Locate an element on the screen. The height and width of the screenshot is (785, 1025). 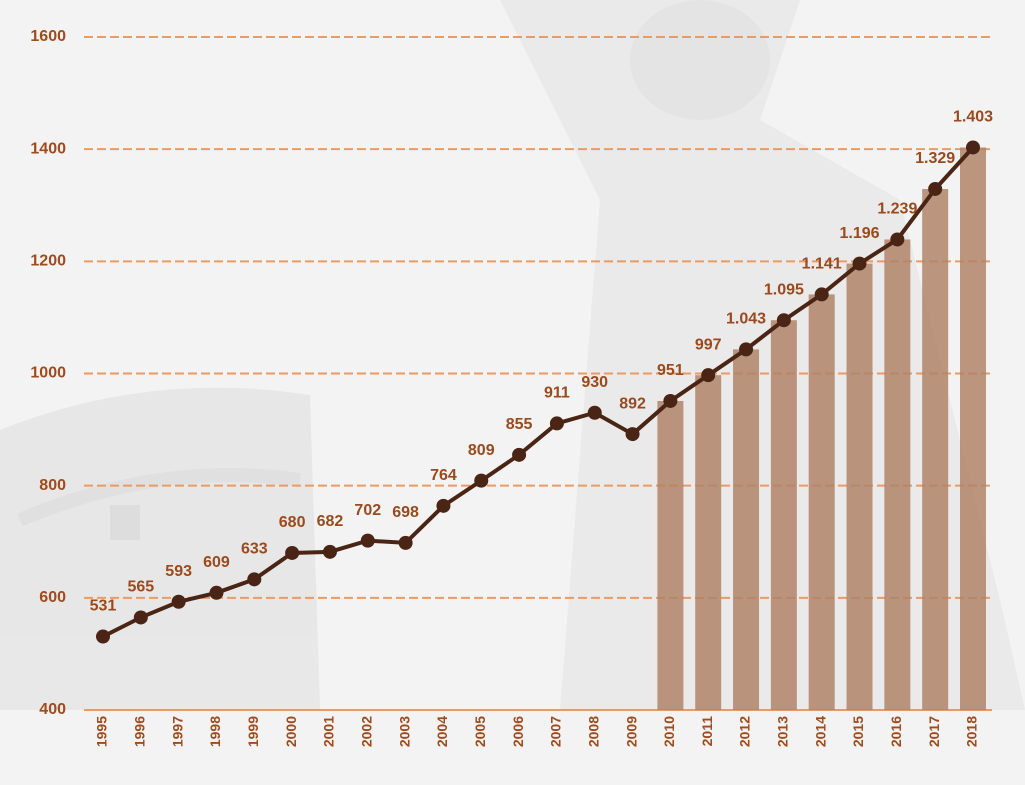
data-label: 680 is located at coordinates (292, 522).